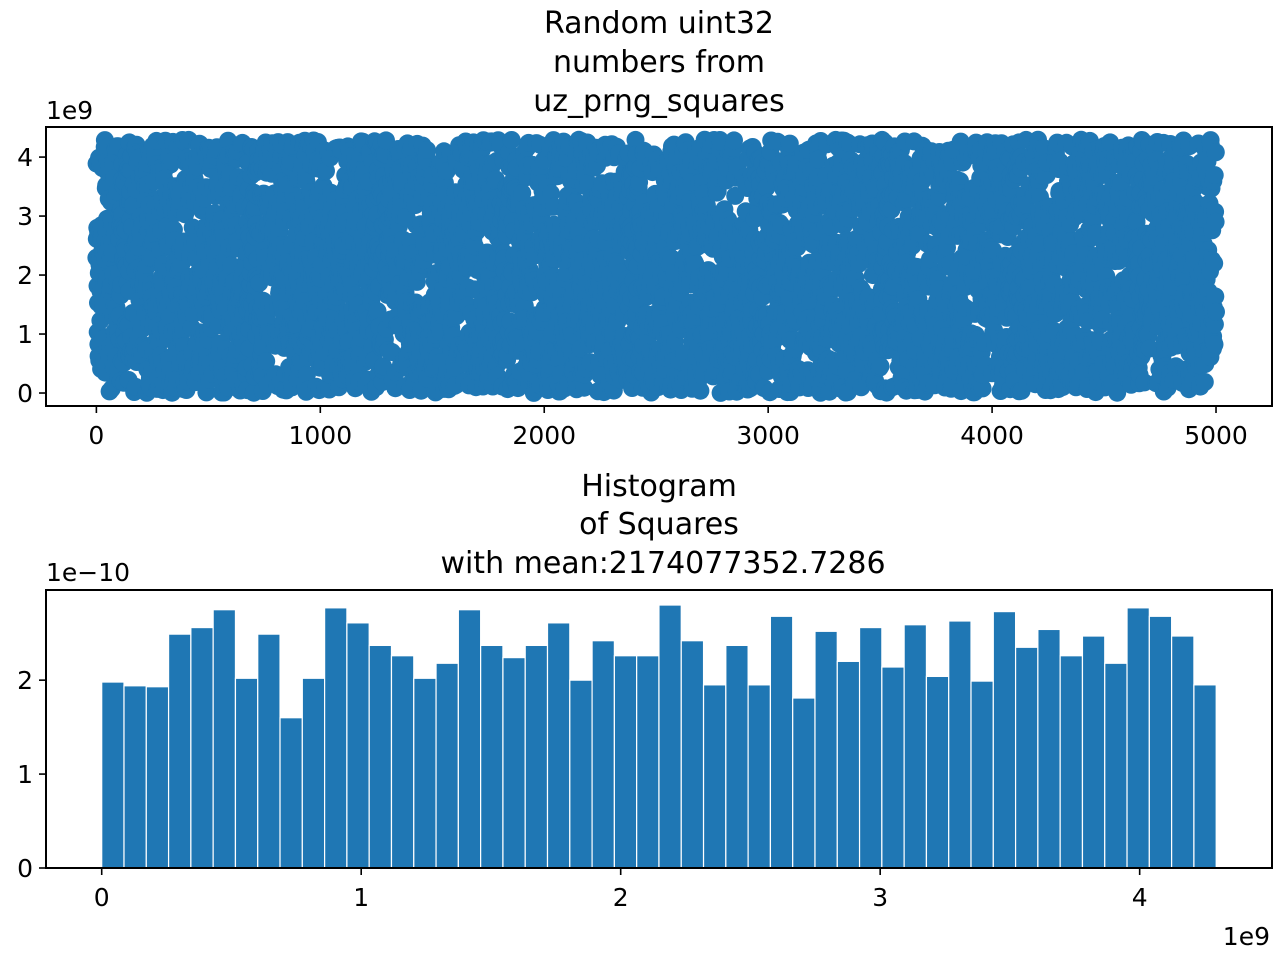 This screenshot has height=960, width=1280. I want to click on scatter-title-line-1: Random uint32, so click(659, 23).